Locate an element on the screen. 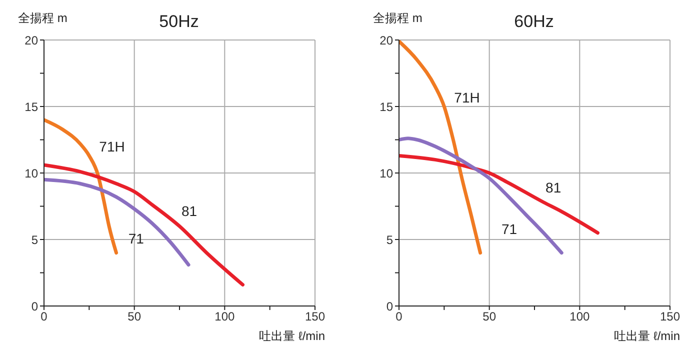 The height and width of the screenshot is (350, 700). chart-title: 60Hz is located at coordinates (534, 21).